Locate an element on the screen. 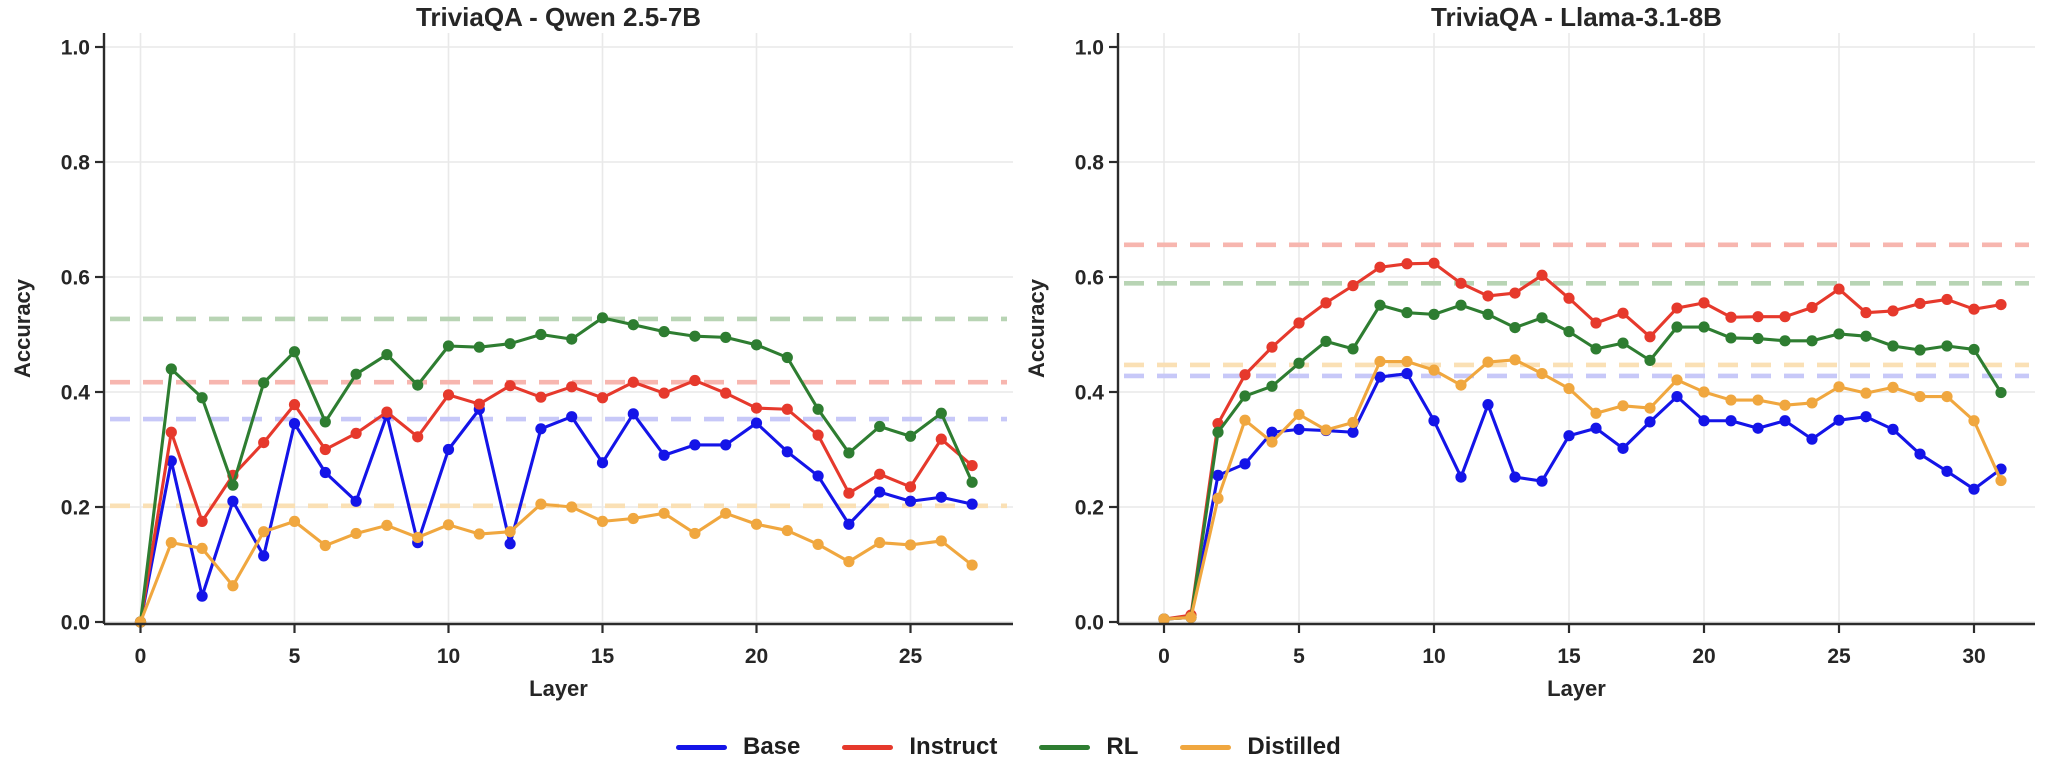 This screenshot has width=2046, height=768. legend-label-distilled: Distilled is located at coordinates (1294, 746).